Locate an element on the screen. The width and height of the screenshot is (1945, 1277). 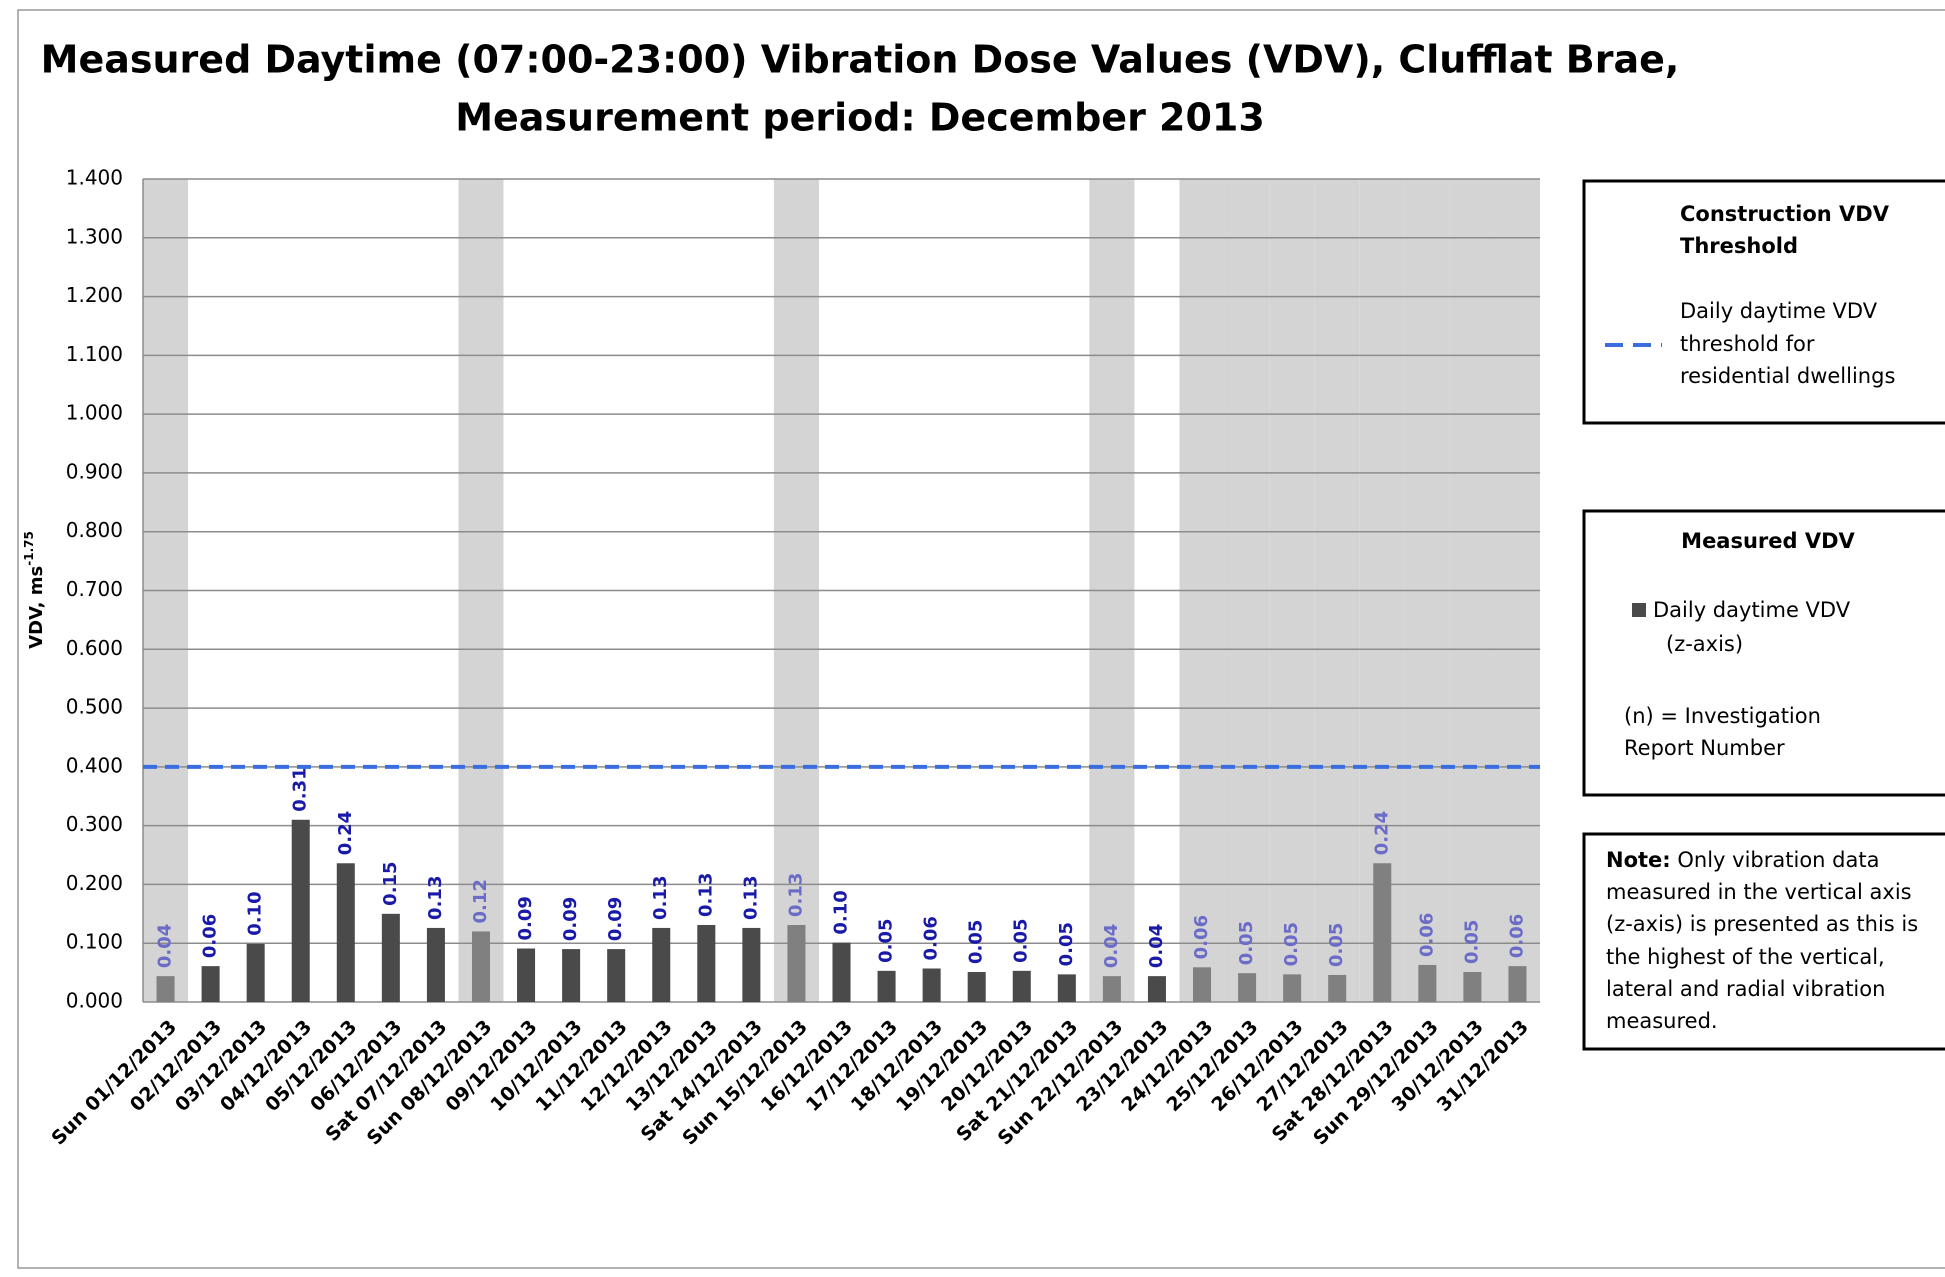
y-tick-label: 0.900 is located at coordinates (94, 471).